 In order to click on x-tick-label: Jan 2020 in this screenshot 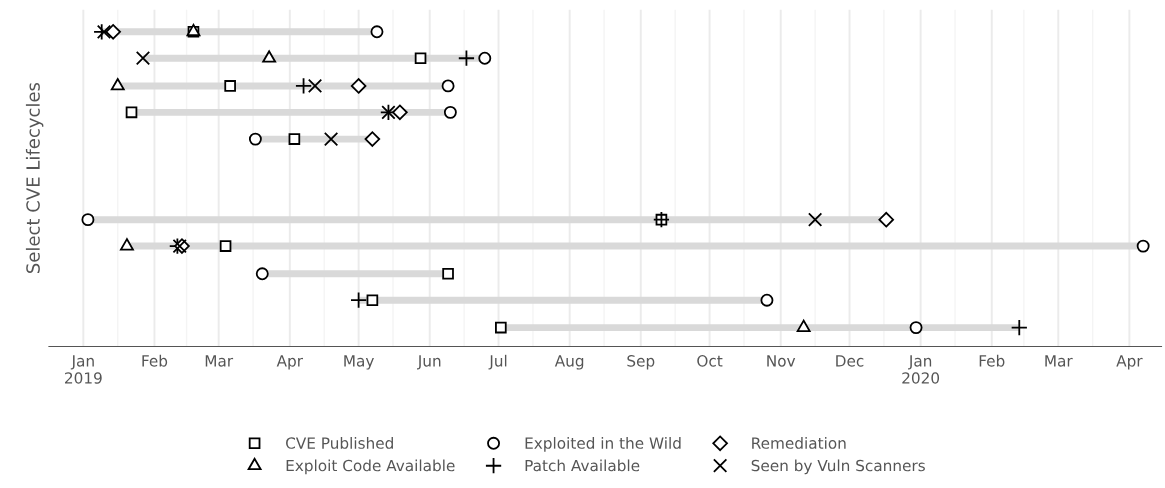, I will do `click(921, 369)`.